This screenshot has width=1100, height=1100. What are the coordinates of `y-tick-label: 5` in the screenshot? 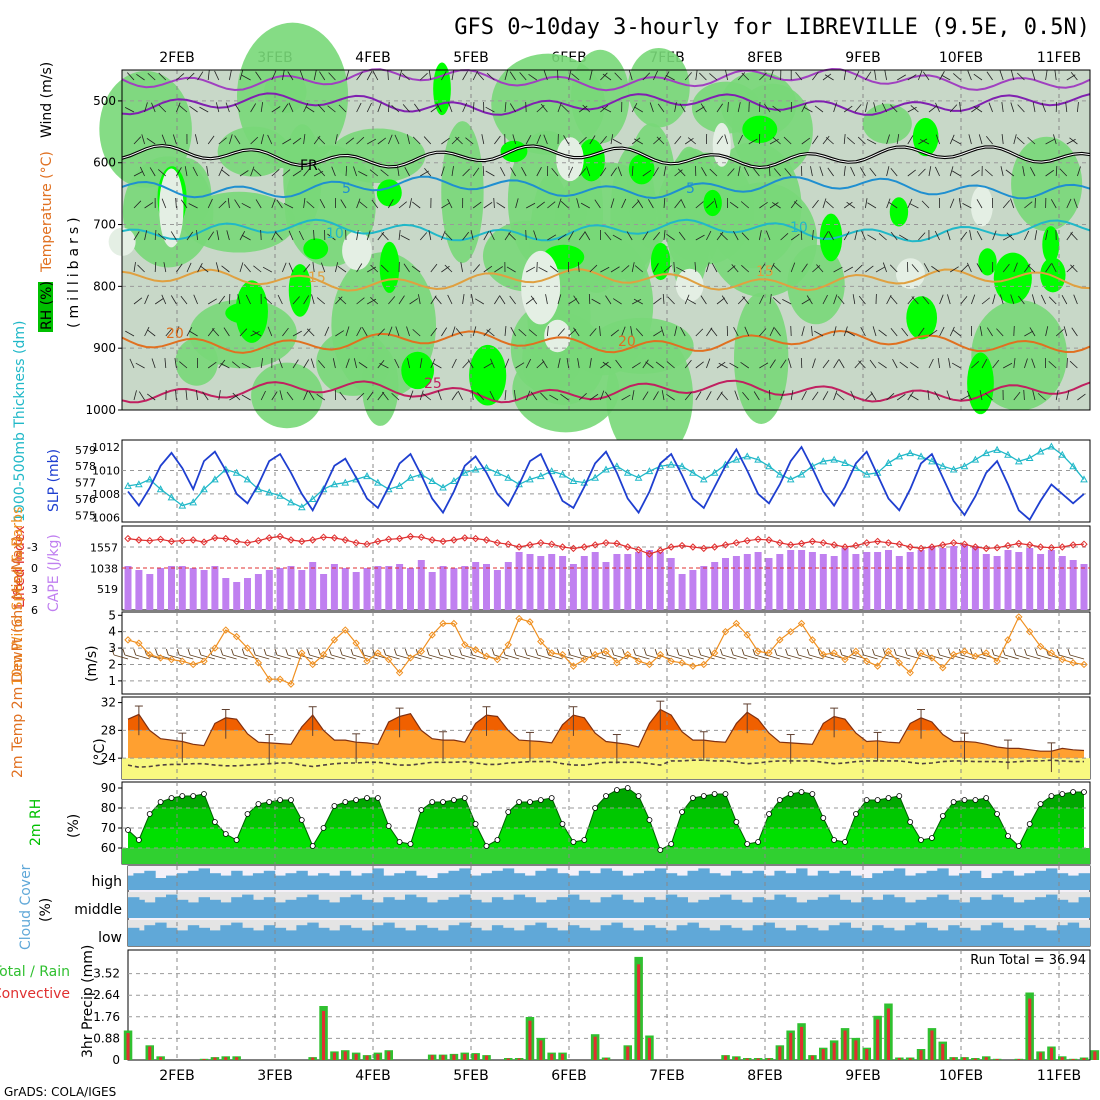 It's located at (112, 615).